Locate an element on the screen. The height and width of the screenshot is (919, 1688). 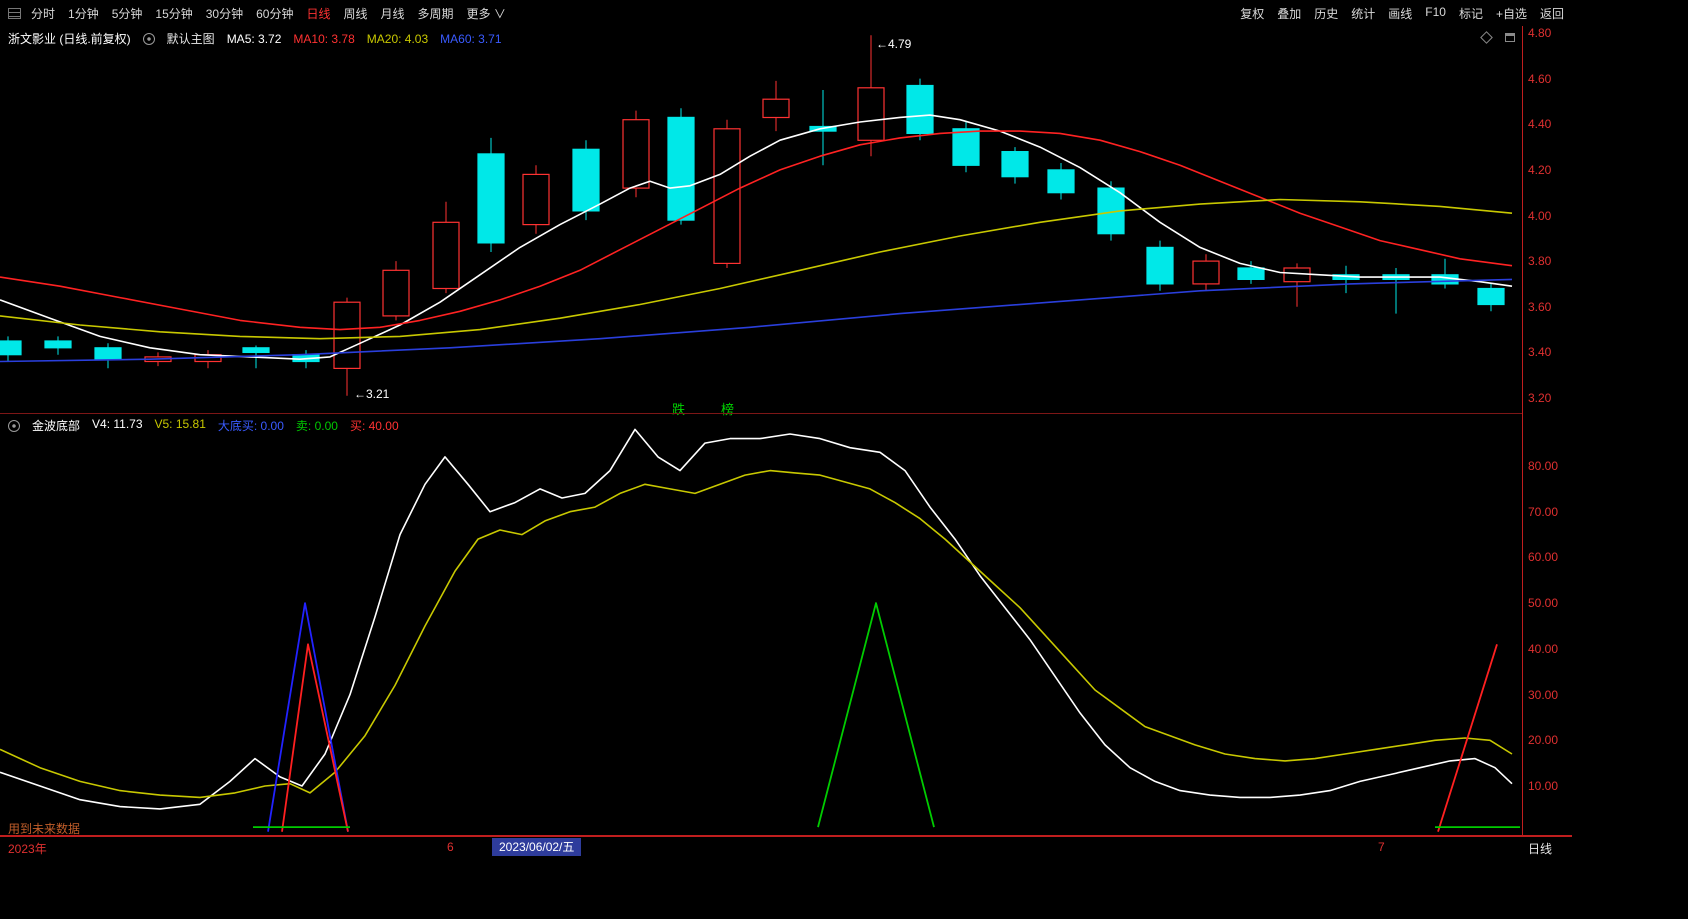
ma-values: MA5: 3.72 MA10: 3.78 MA20: 4.03 MA60: 3.71 is located at coordinates (364, 39).